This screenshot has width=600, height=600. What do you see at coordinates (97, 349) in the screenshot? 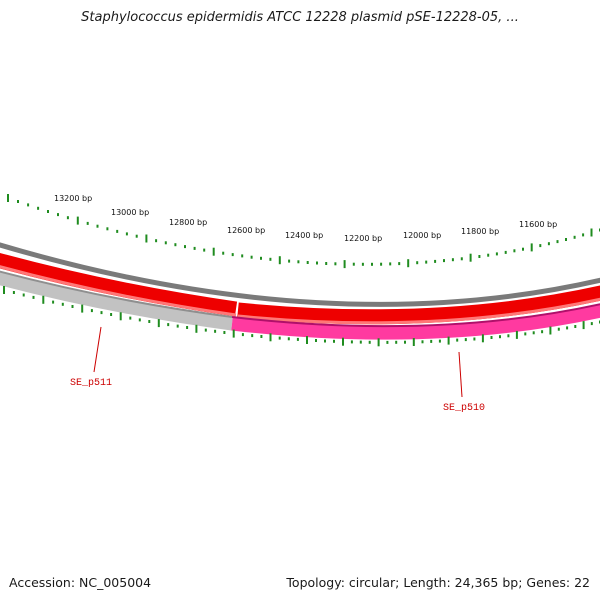
I see `label-leader-se-p511` at bounding box center [97, 349].